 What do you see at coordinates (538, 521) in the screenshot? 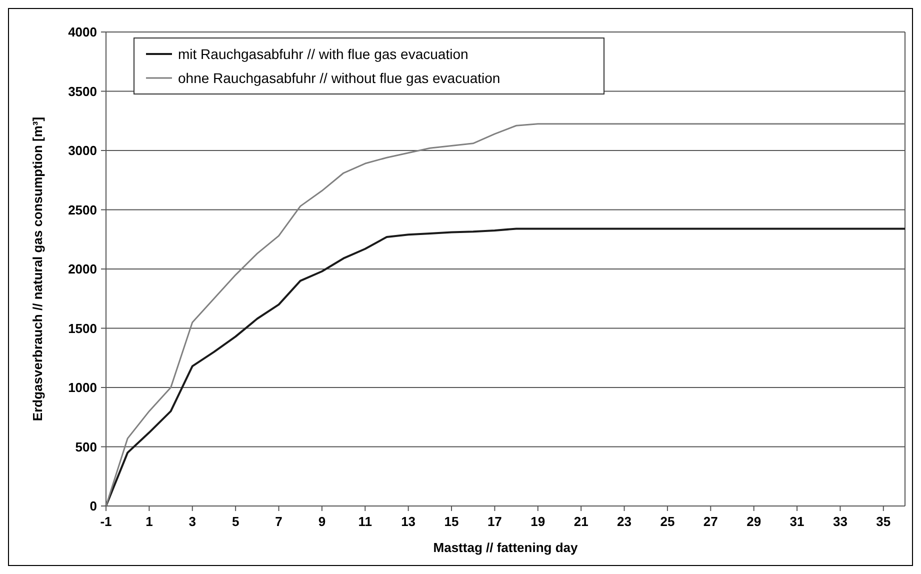
I see `x-tick-label: 19` at bounding box center [538, 521].